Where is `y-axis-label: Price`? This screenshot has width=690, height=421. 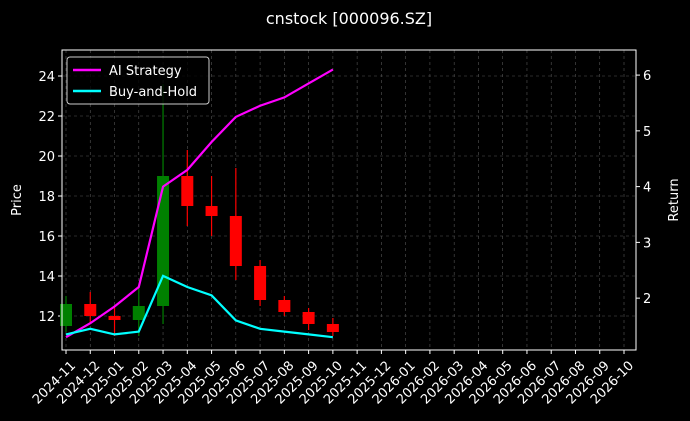 y-axis-label: Price is located at coordinates (17, 200).